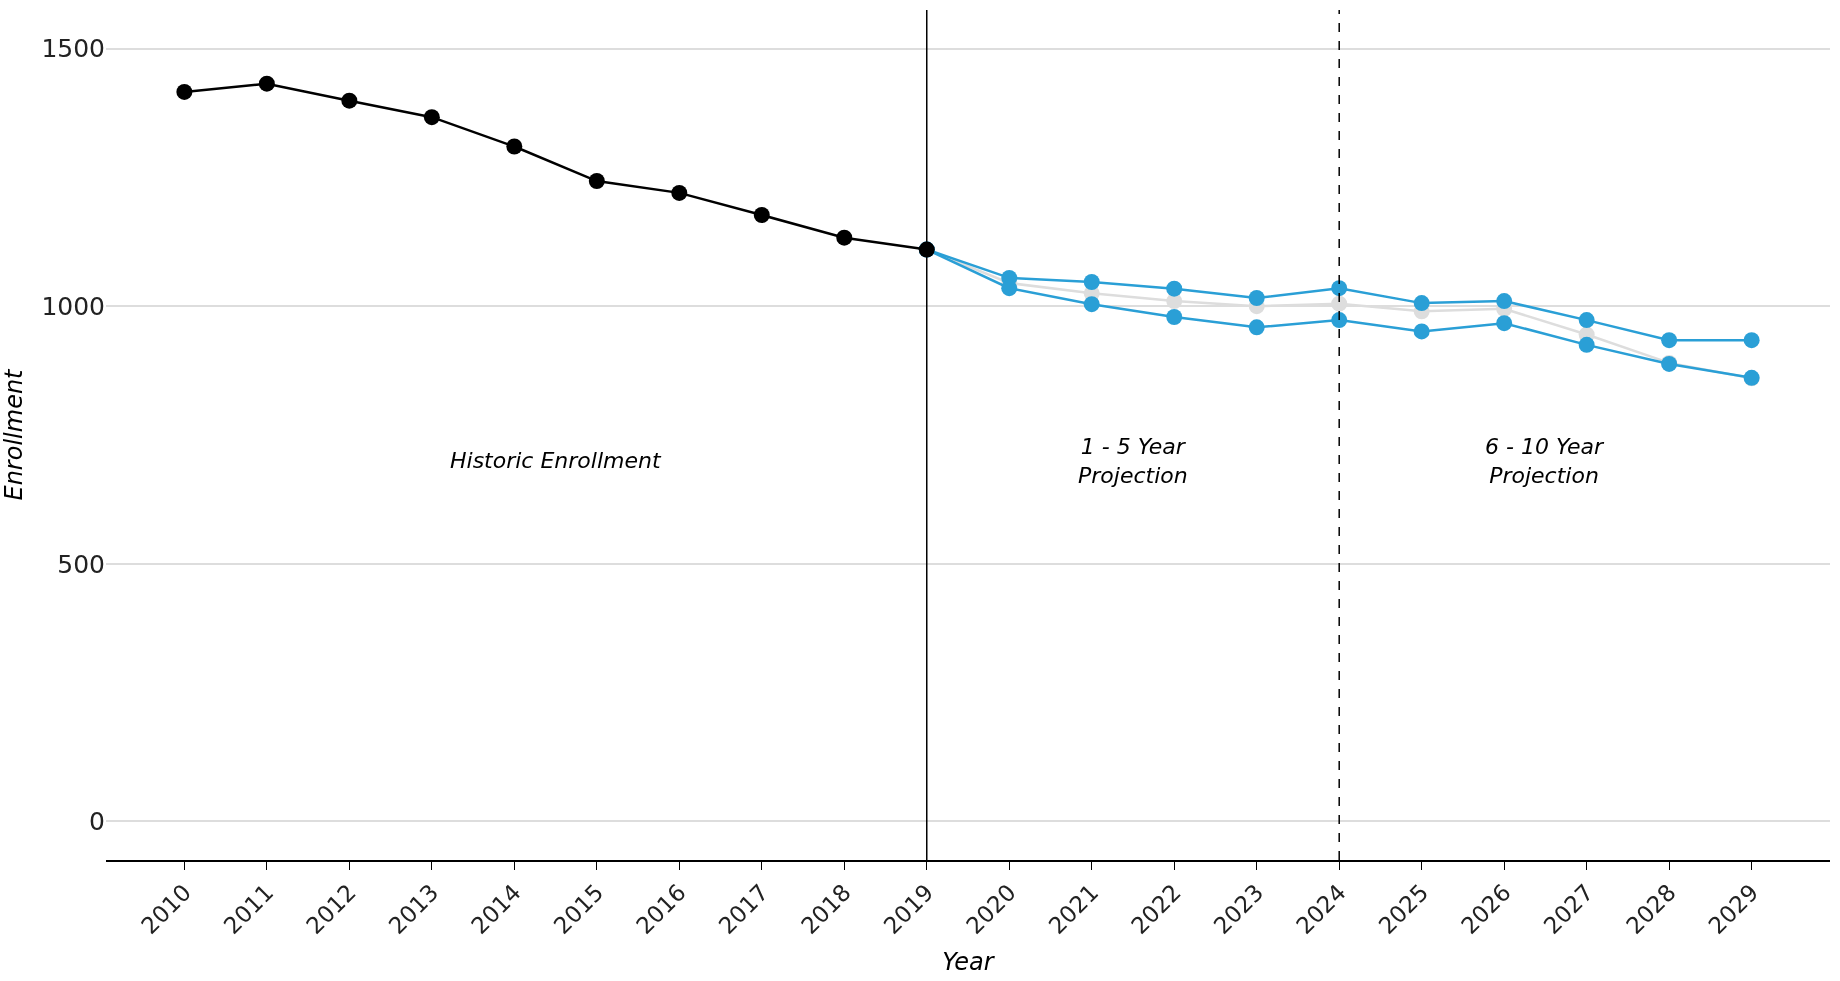 Image resolution: width=1840 pixels, height=981 pixels. I want to click on y-tick-label: 1000, so click(73, 306).